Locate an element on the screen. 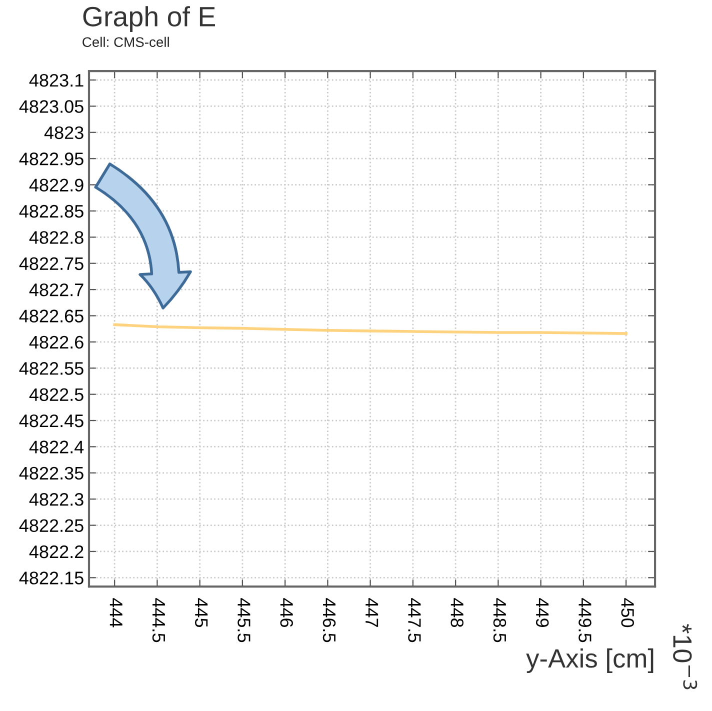 The height and width of the screenshot is (711, 712). x-tick-label: 447 is located at coordinates (372, 612).